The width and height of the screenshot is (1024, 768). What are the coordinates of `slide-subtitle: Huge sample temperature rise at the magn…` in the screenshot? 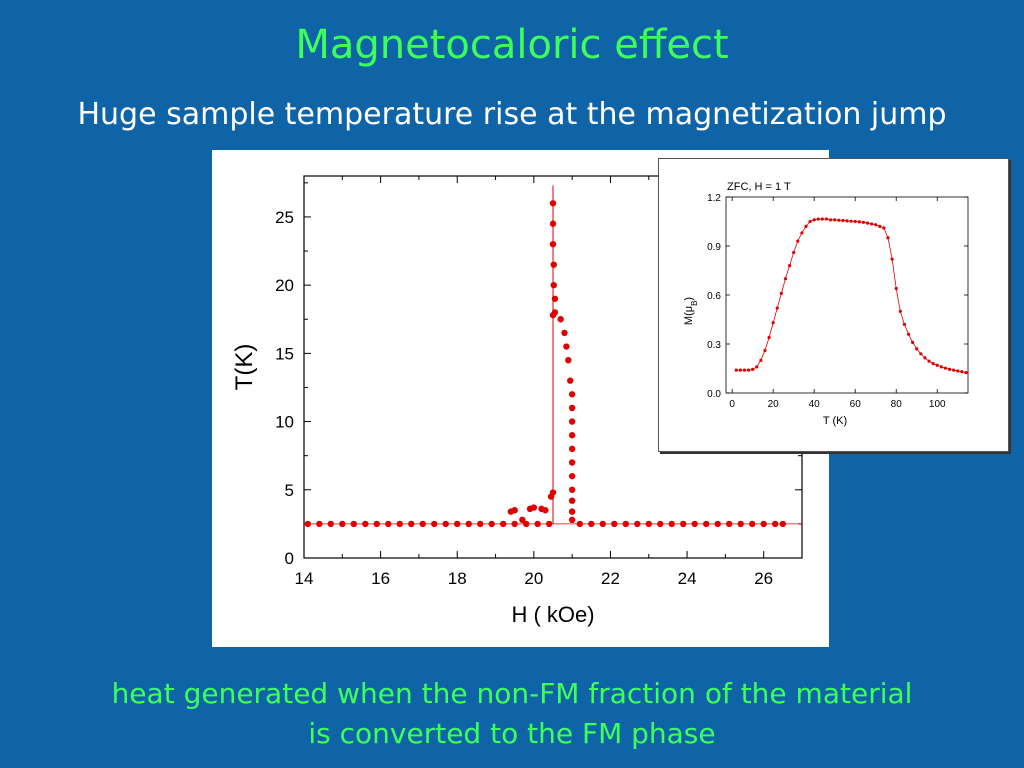 It's located at (512, 114).